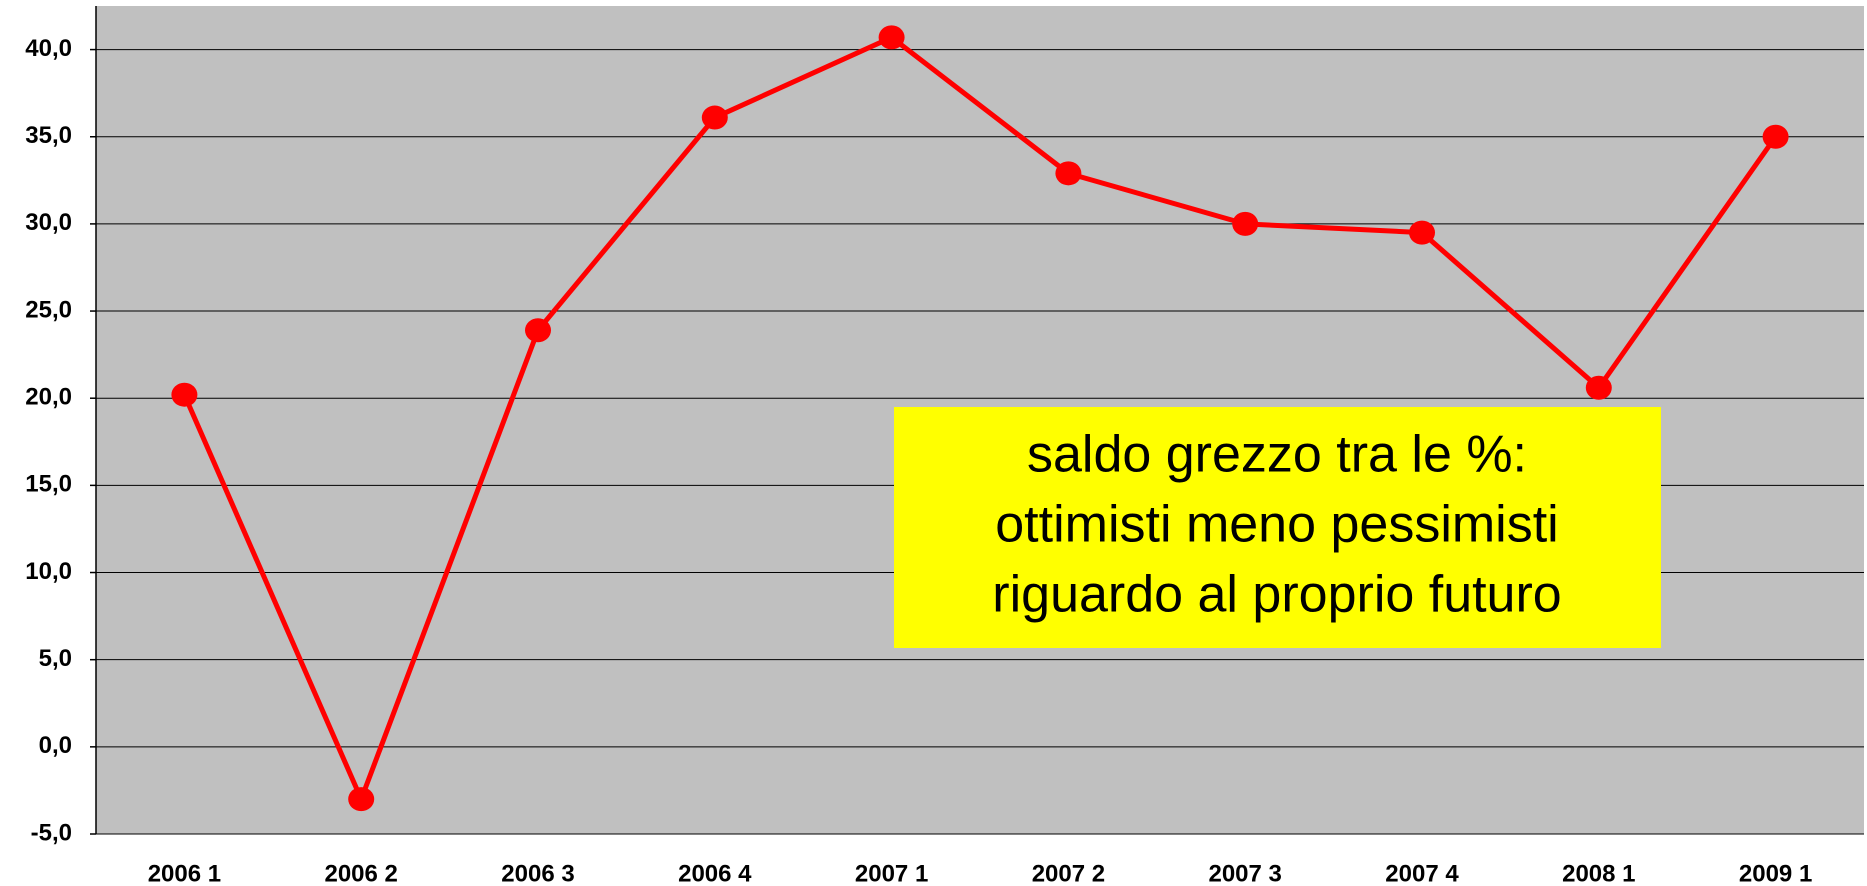  What do you see at coordinates (48, 484) in the screenshot?
I see `y-tick-label: 15,0` at bounding box center [48, 484].